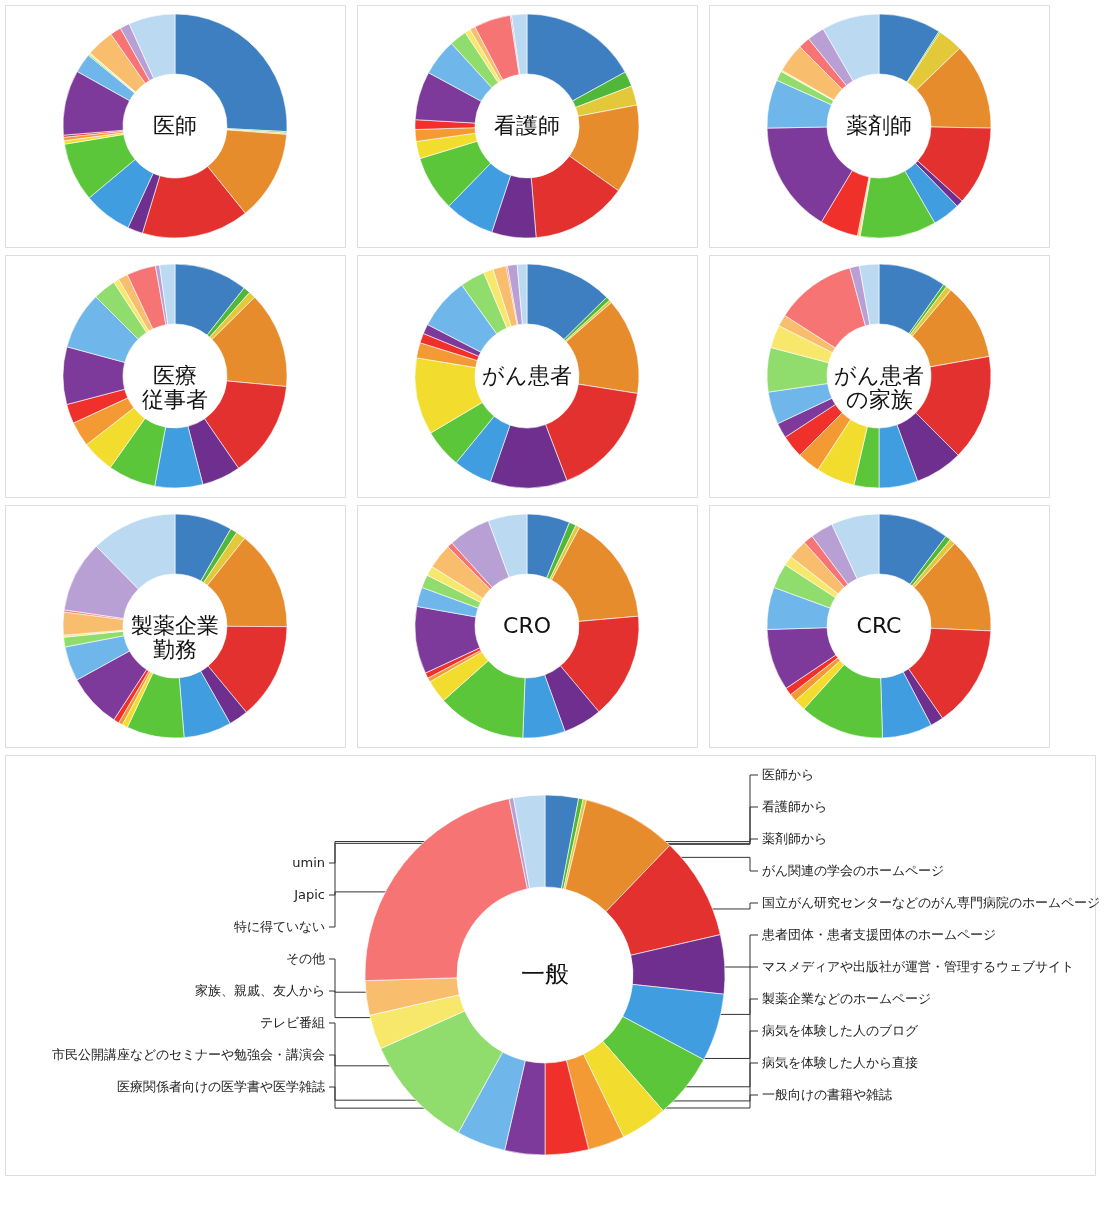 This screenshot has height=1210, width=1109. I want to click on slice-label: 看護師から, so click(794, 806).